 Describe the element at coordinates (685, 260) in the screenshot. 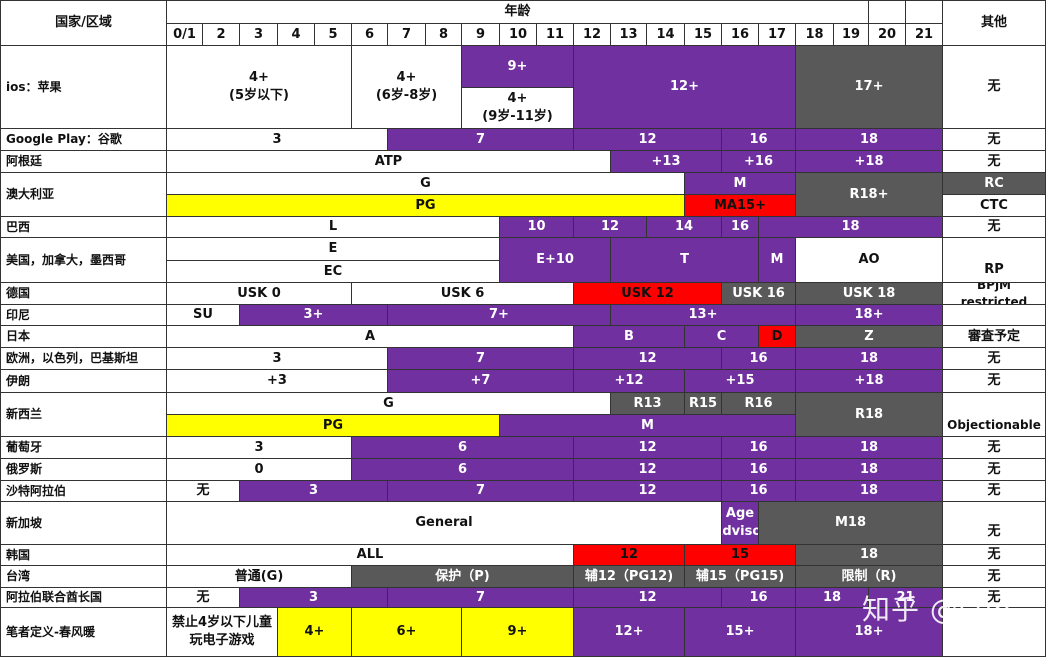

I see `rating-band: T` at that location.